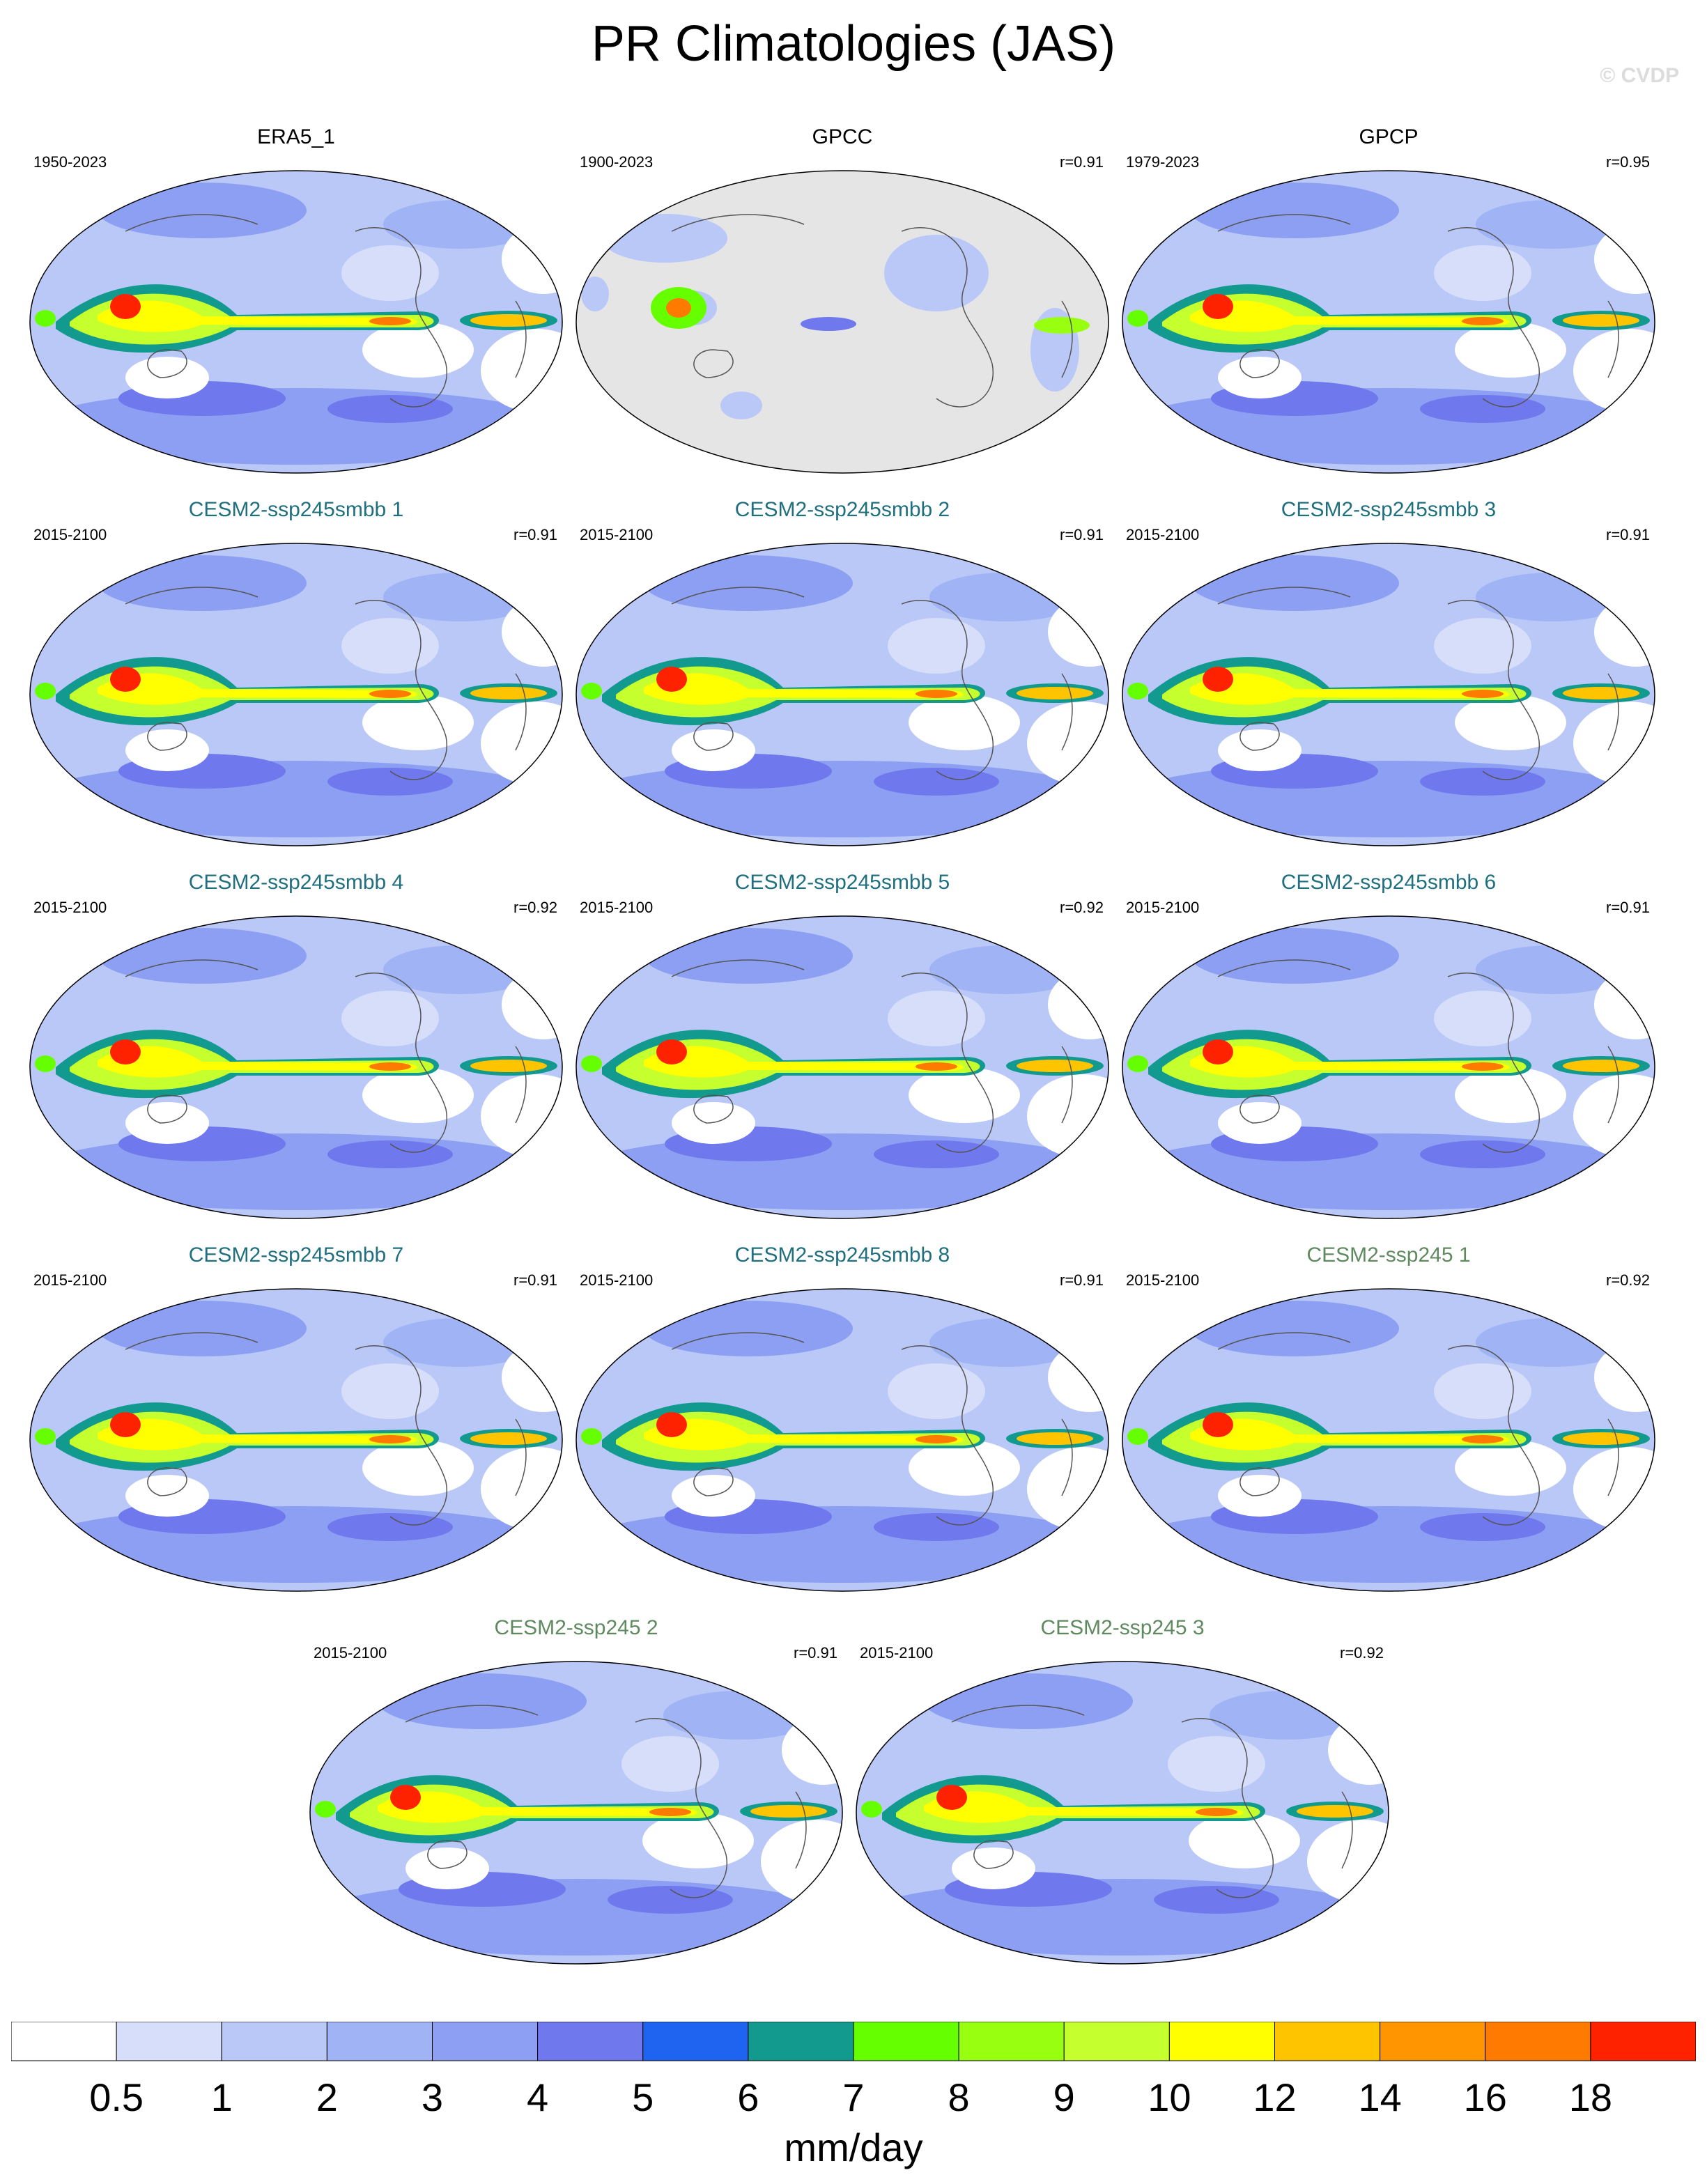 This screenshot has height=2184, width=1707. I want to click on map-panel: CESM2-ssp245 1 2015-2100 r=0.92, so click(1389, 1418).